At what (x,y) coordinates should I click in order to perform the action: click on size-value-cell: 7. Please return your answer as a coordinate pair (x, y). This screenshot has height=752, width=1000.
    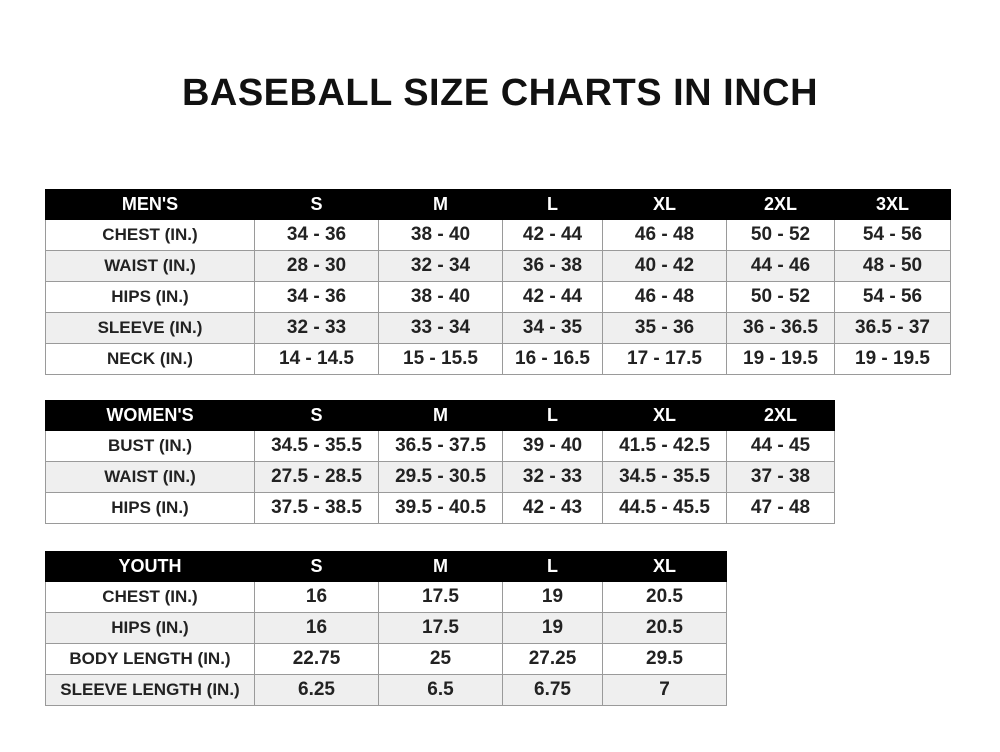
    Looking at the image, I should click on (664, 690).